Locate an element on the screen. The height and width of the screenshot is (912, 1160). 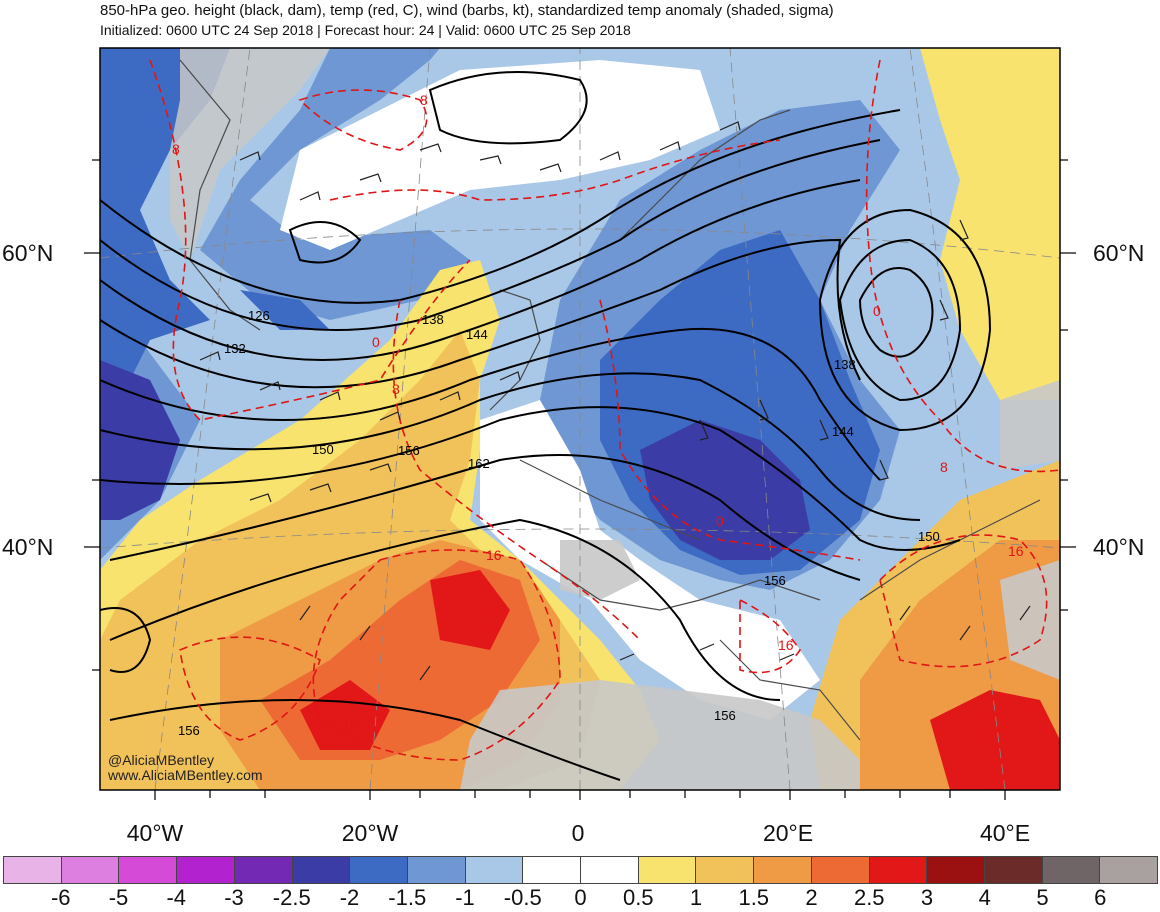
colorbar-label: 4 is located at coordinates (984, 897).